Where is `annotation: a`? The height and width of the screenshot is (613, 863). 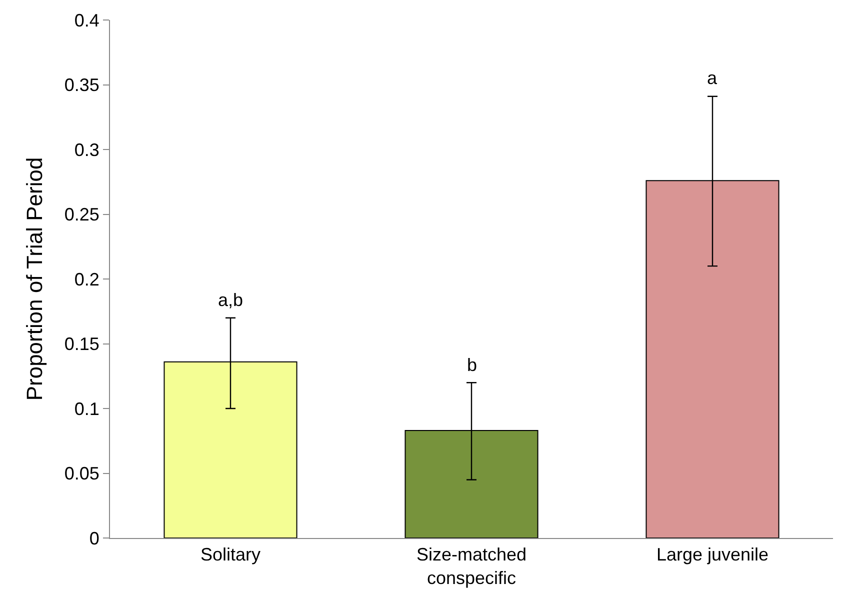
annotation: a is located at coordinates (712, 78).